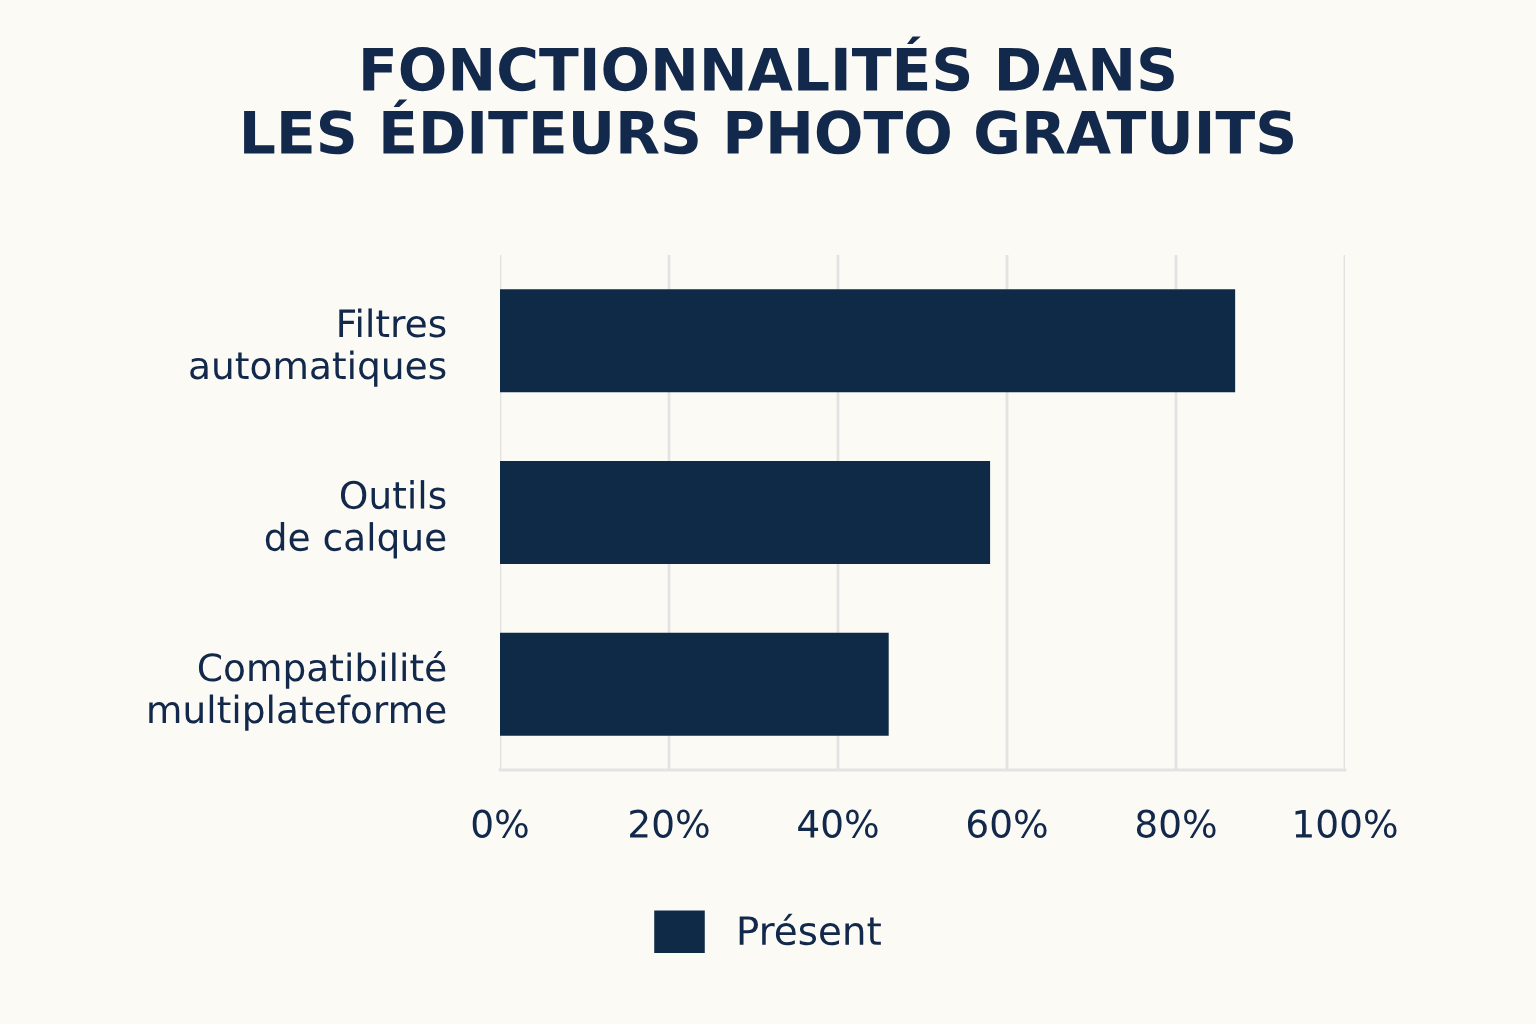 Image resolution: width=1536 pixels, height=1024 pixels. What do you see at coordinates (838, 823) in the screenshot?
I see `x-tick-label: 40%` at bounding box center [838, 823].